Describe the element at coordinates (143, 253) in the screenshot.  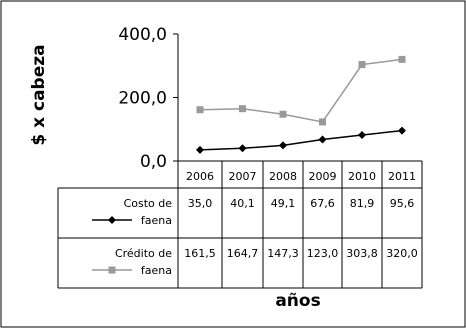
I see `legend-label: Crédito de` at that location.